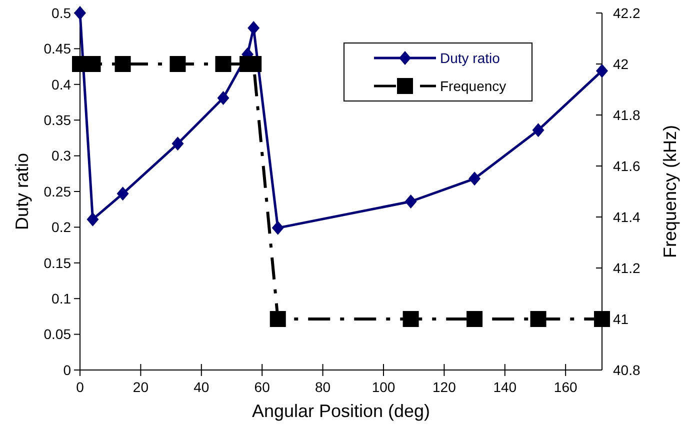  I want to click on y2-tick-label: 40.8, so click(626, 370).